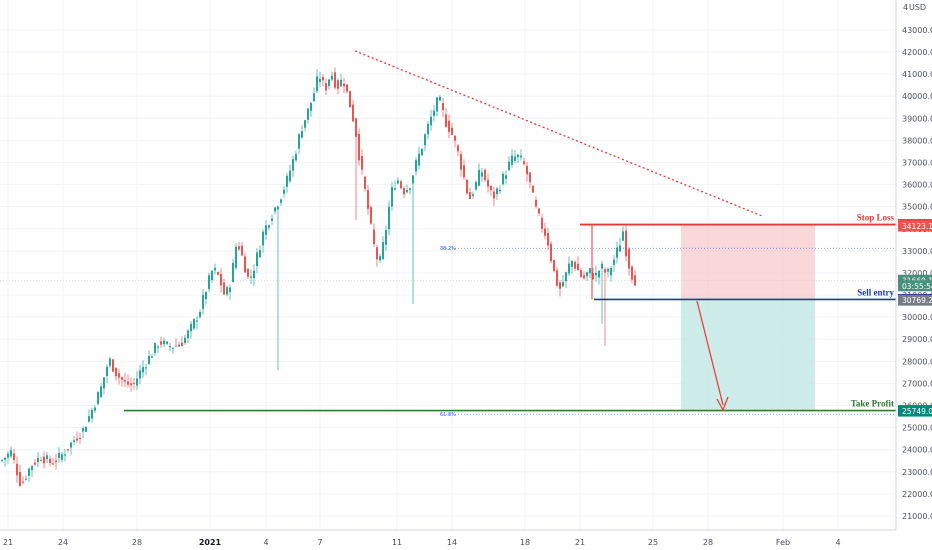  What do you see at coordinates (875, 292) in the screenshot?
I see `sell-entry-label: Sell entry` at bounding box center [875, 292].